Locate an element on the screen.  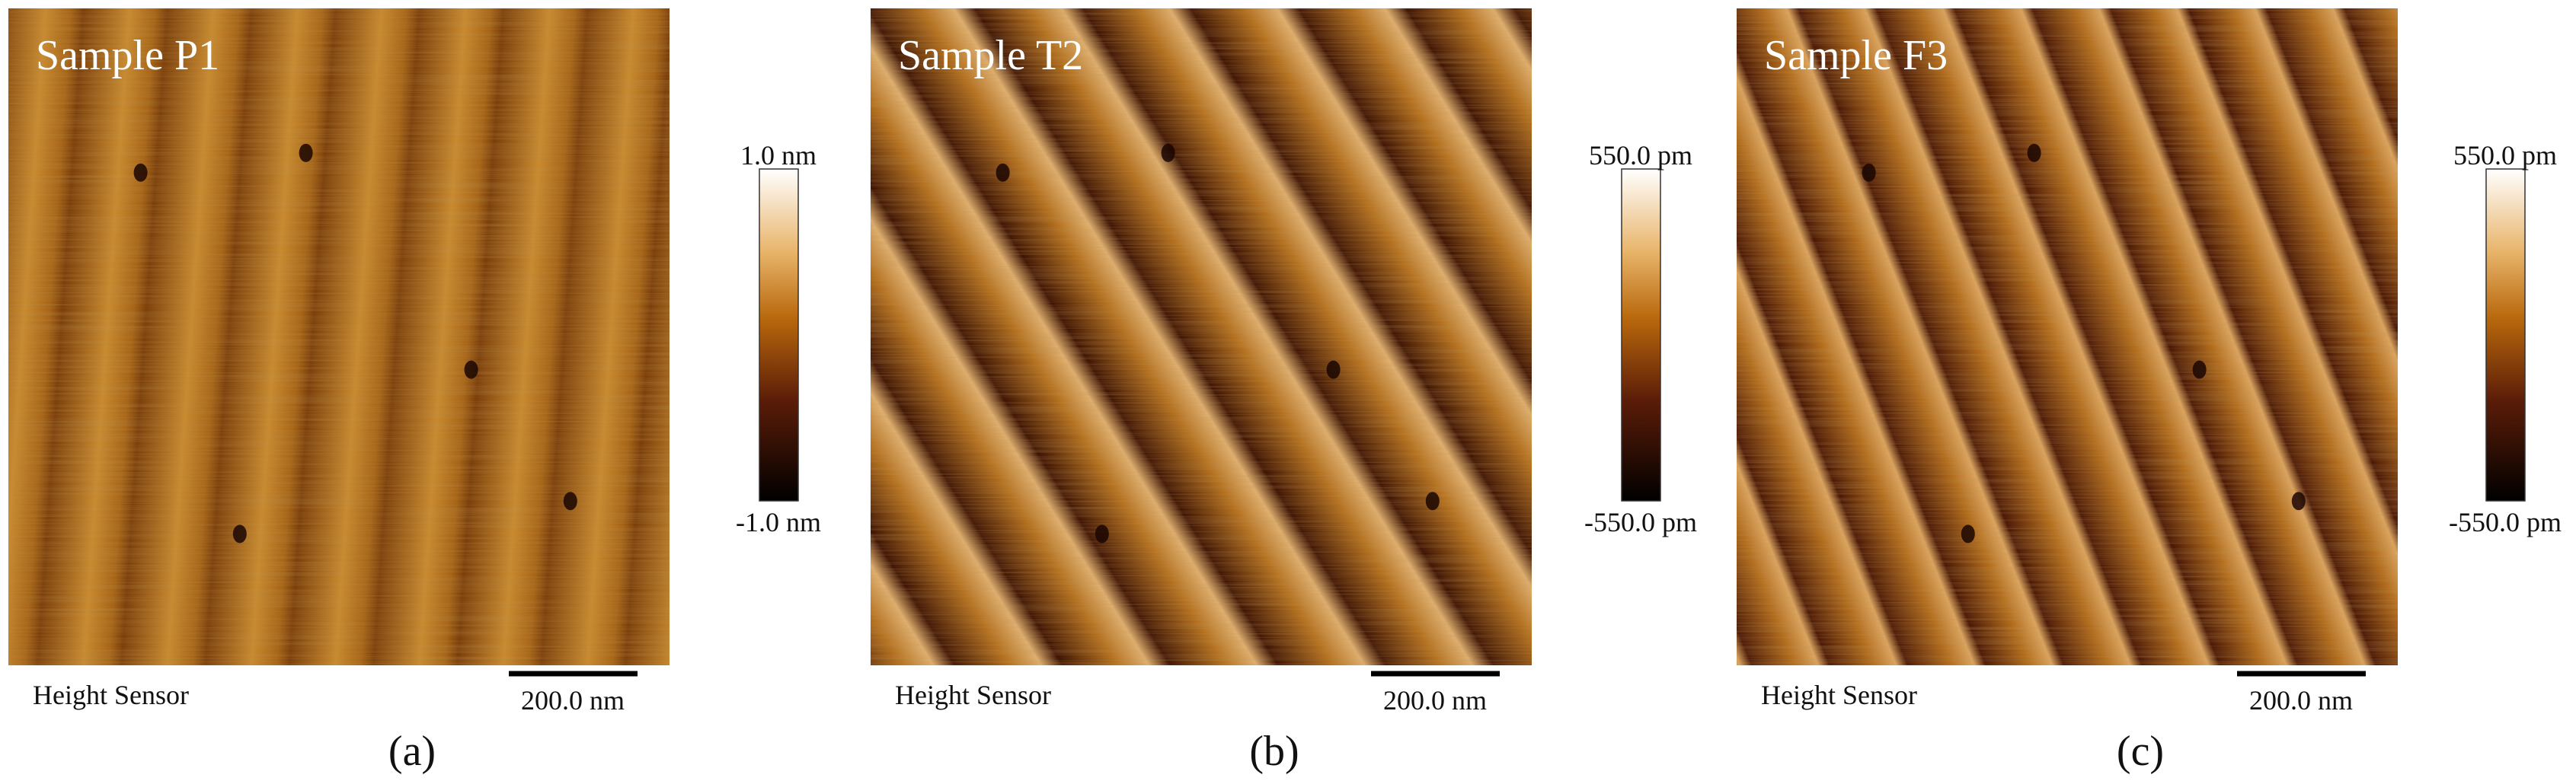
sample-label: Sample F3 is located at coordinates (1856, 56).